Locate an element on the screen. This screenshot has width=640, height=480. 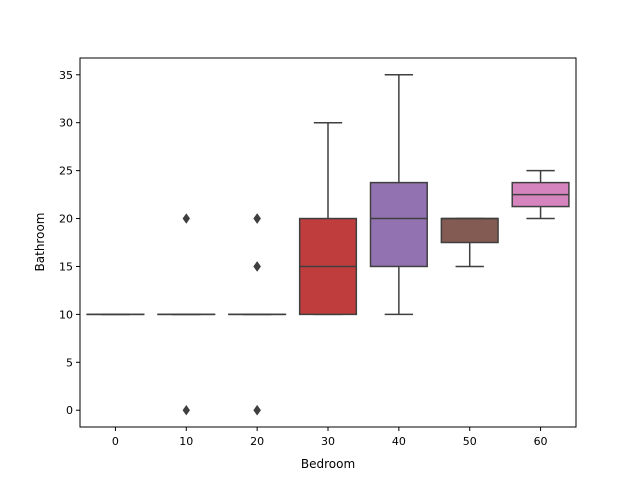
y-tick-label: 0 is located at coordinates (69, 410).